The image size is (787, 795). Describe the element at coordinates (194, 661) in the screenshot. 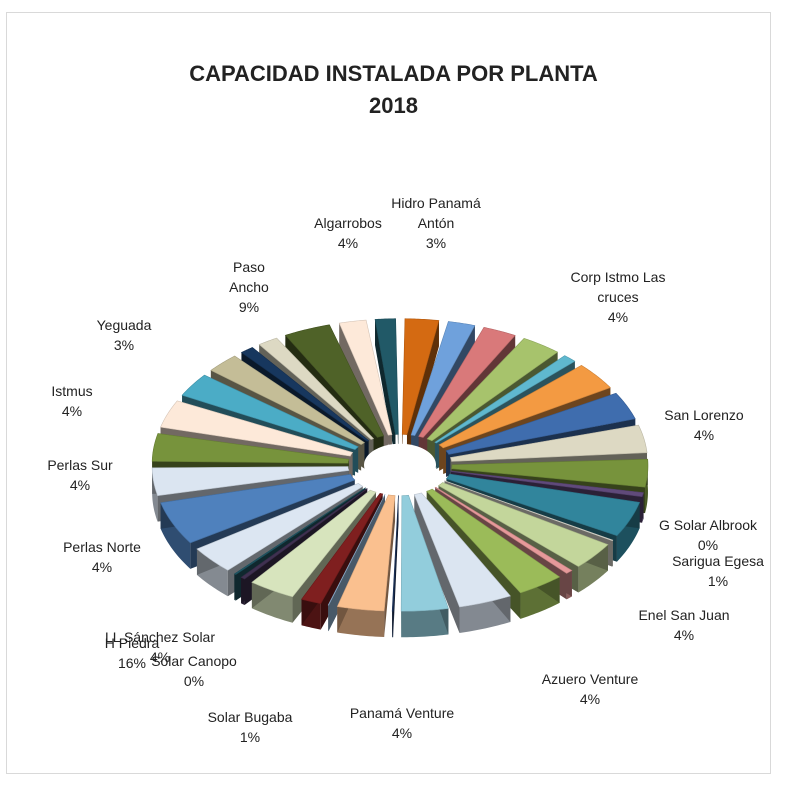

I see `data-label-line: Solar Canopo` at that location.